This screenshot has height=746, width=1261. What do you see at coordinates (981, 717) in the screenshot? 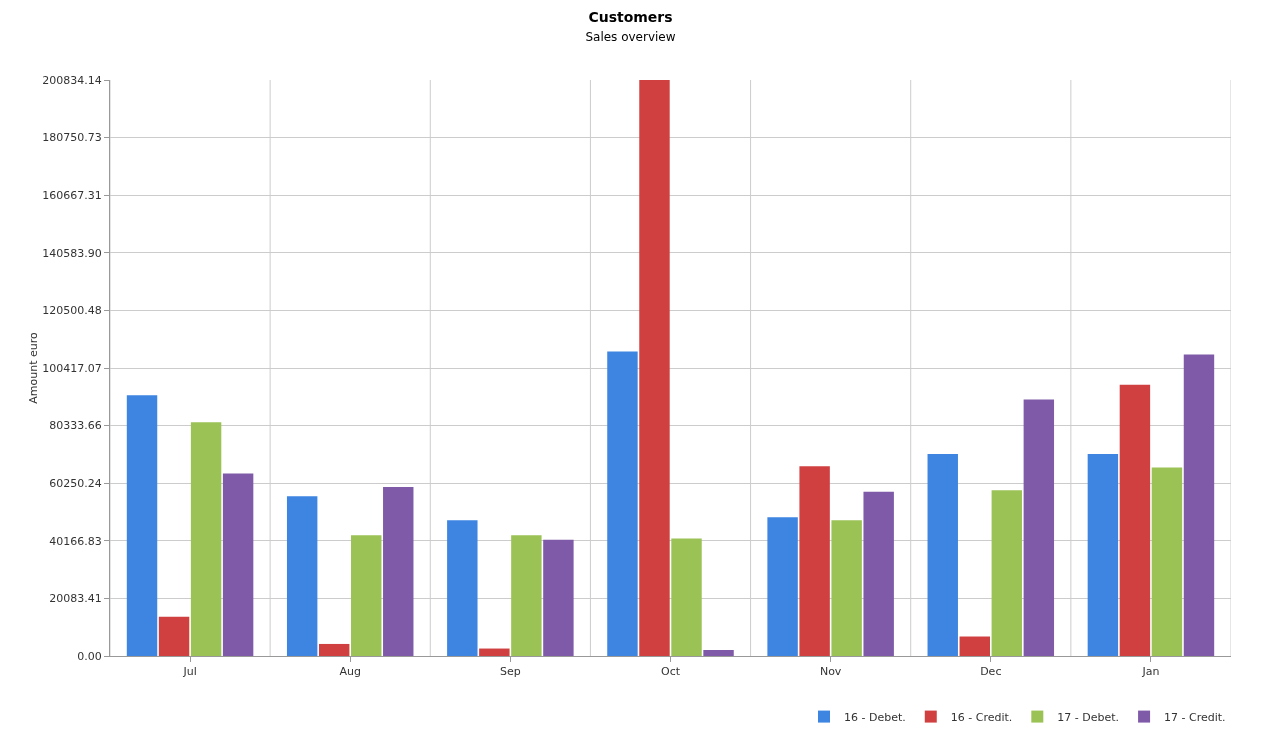
I see `legend-label: 16 - Credit.` at bounding box center [981, 717].